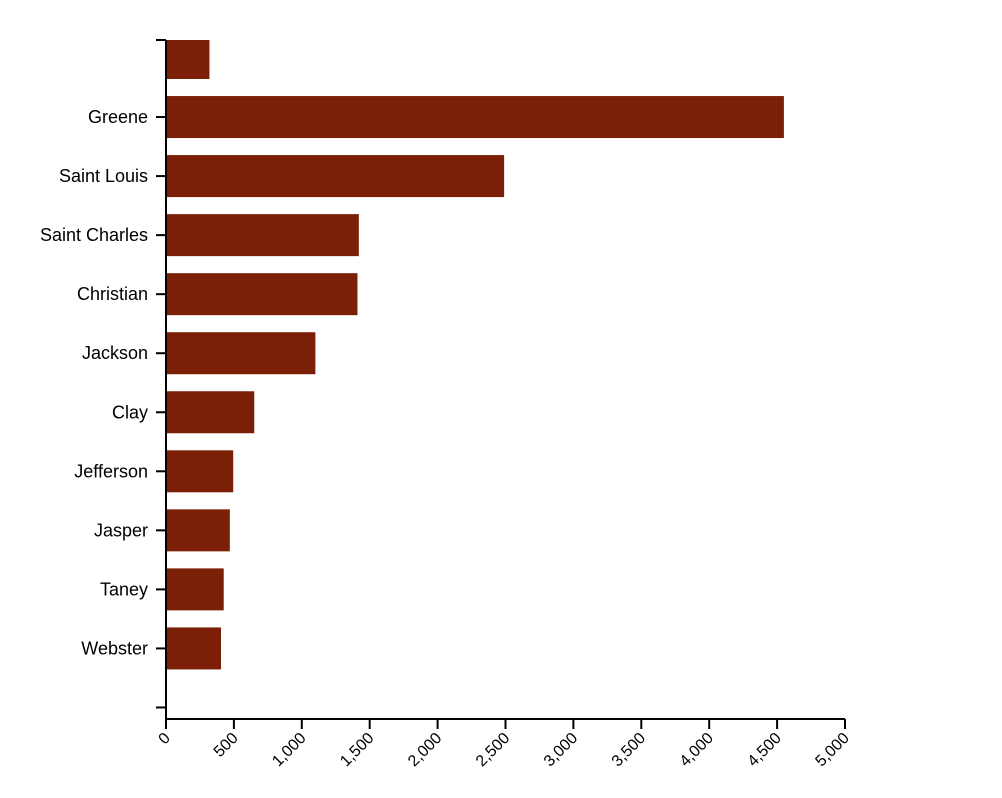 Image resolution: width=1002 pixels, height=798 pixels. What do you see at coordinates (765, 750) in the screenshot?
I see `x-tick-label: 4,500` at bounding box center [765, 750].